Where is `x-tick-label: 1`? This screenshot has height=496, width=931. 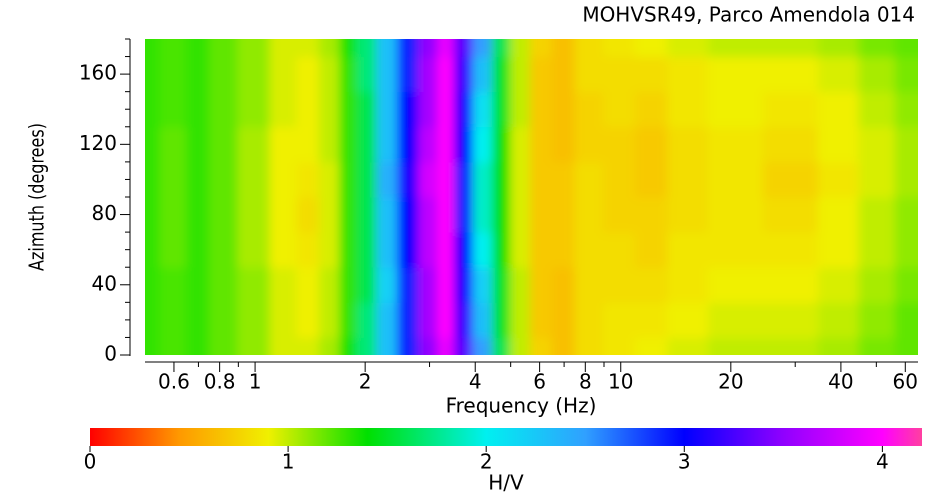
x-tick-label: 1 is located at coordinates (255, 382).